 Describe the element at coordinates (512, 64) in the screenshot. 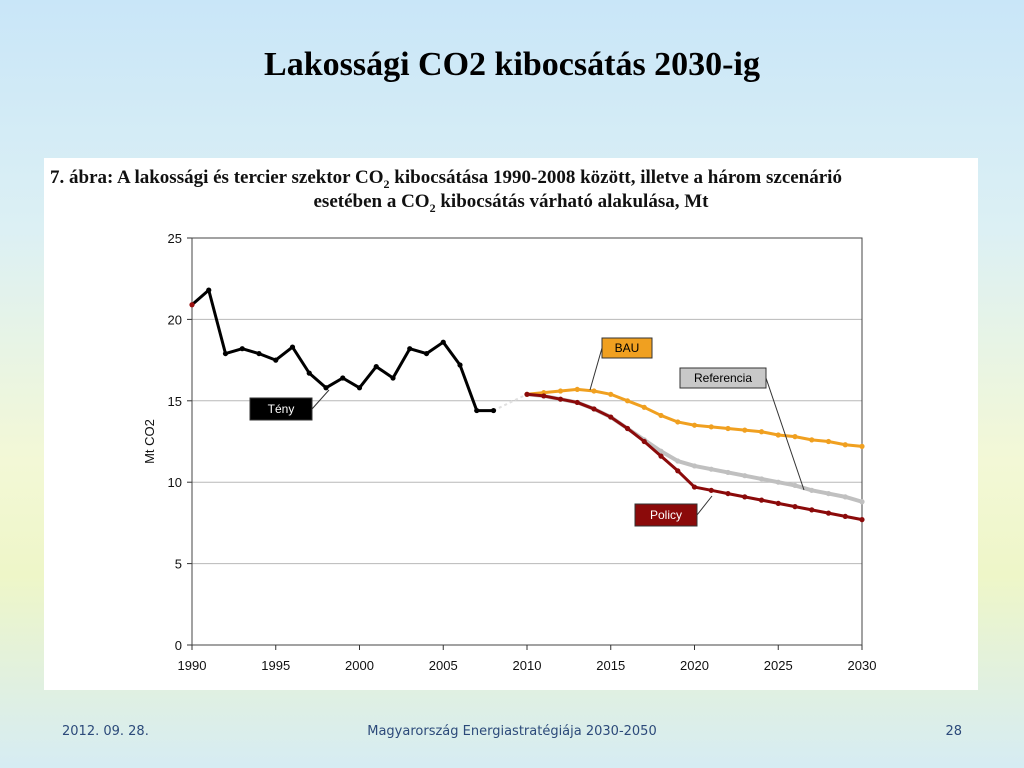

I see `slide-title: Lakossági CO2 kibocsátás 2030-ig` at that location.